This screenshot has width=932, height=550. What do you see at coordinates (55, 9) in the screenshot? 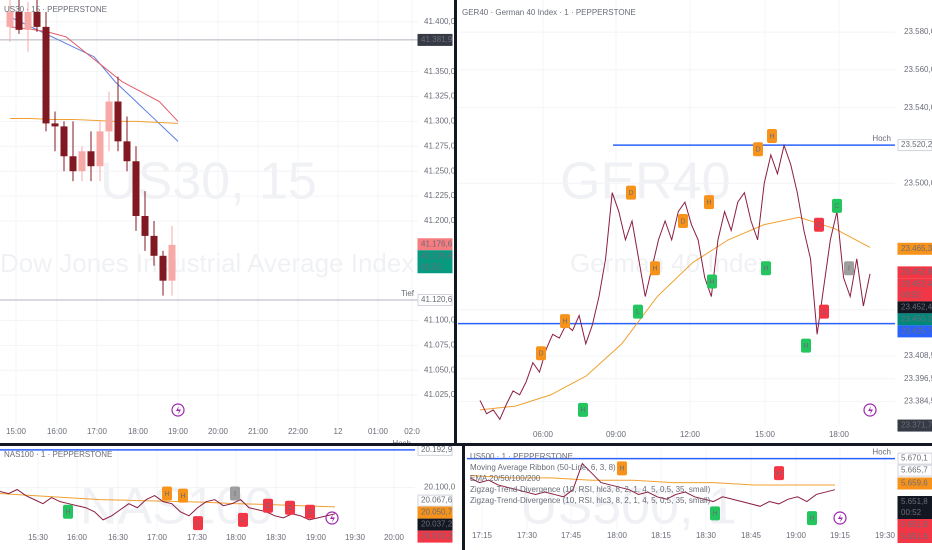
I see `symbol-title: US30 · 15 · PEPPERSTONE` at bounding box center [55, 9].